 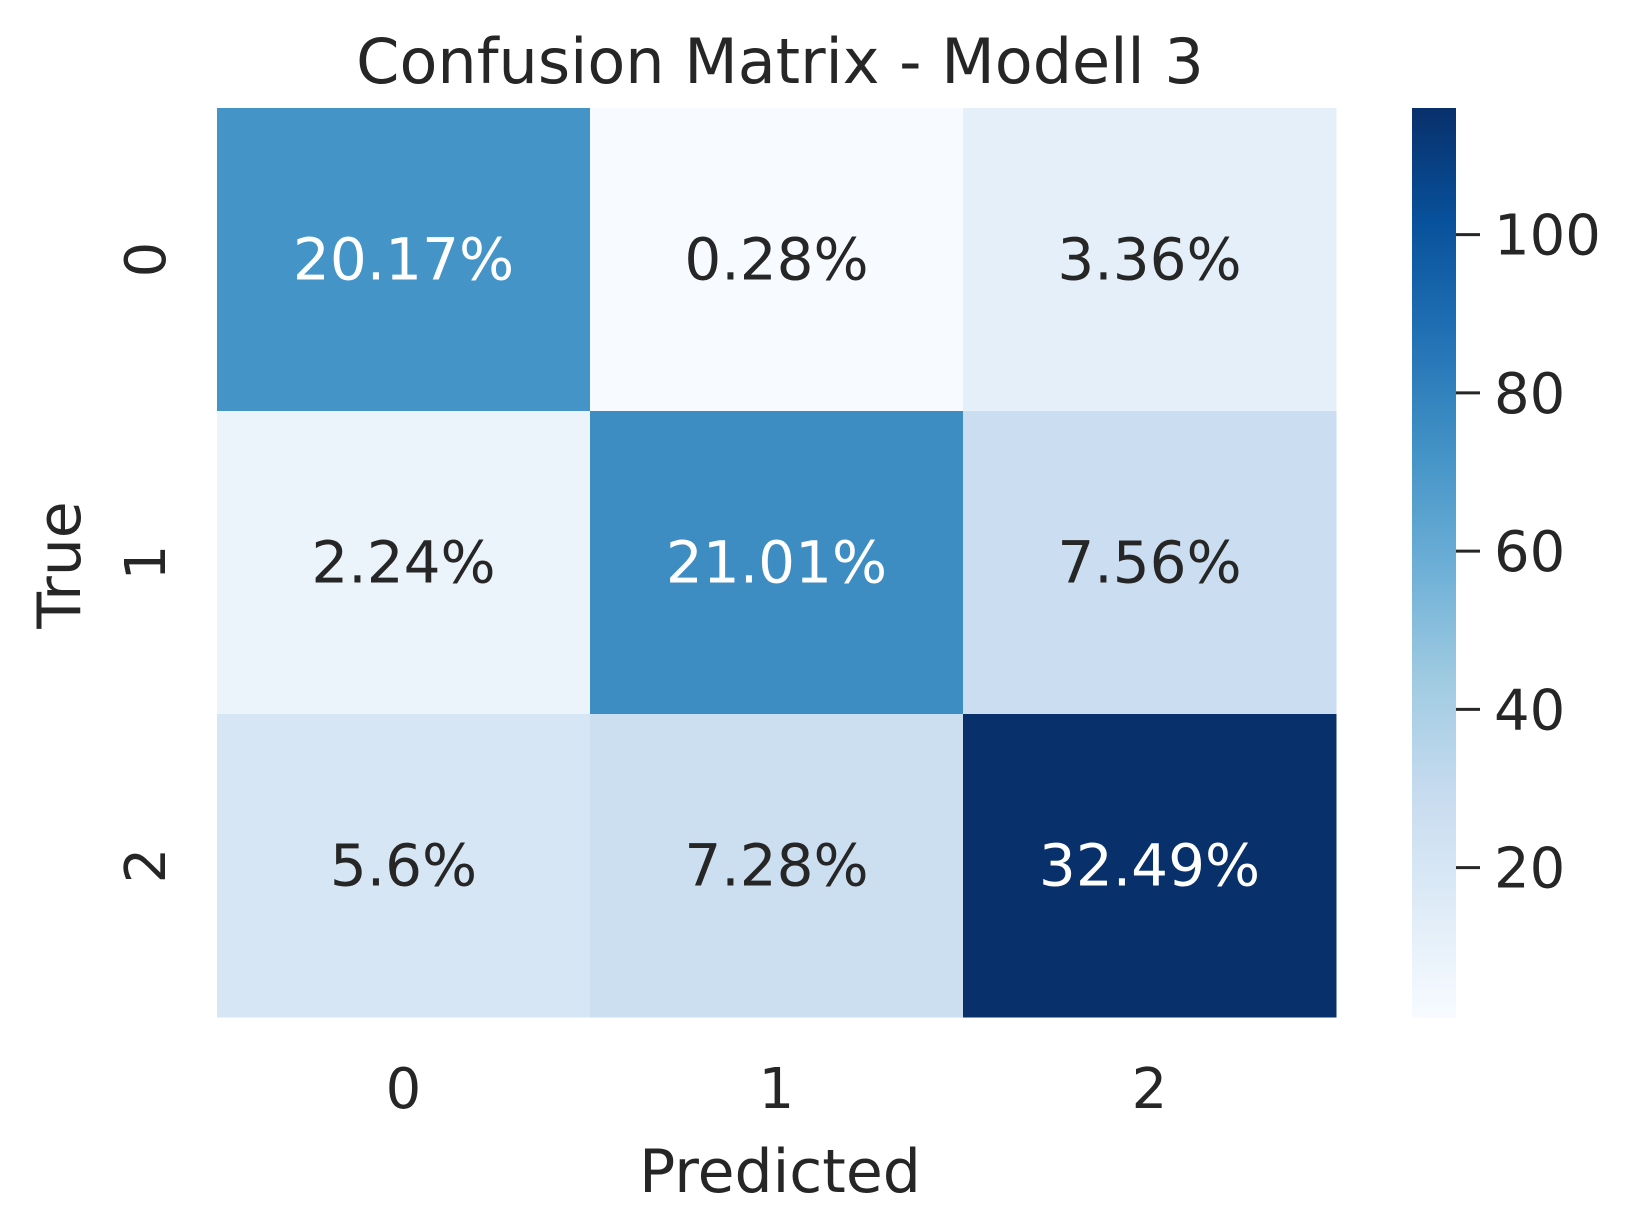 What do you see at coordinates (780, 1172) in the screenshot?
I see `x-axis-label: Predicted` at bounding box center [780, 1172].